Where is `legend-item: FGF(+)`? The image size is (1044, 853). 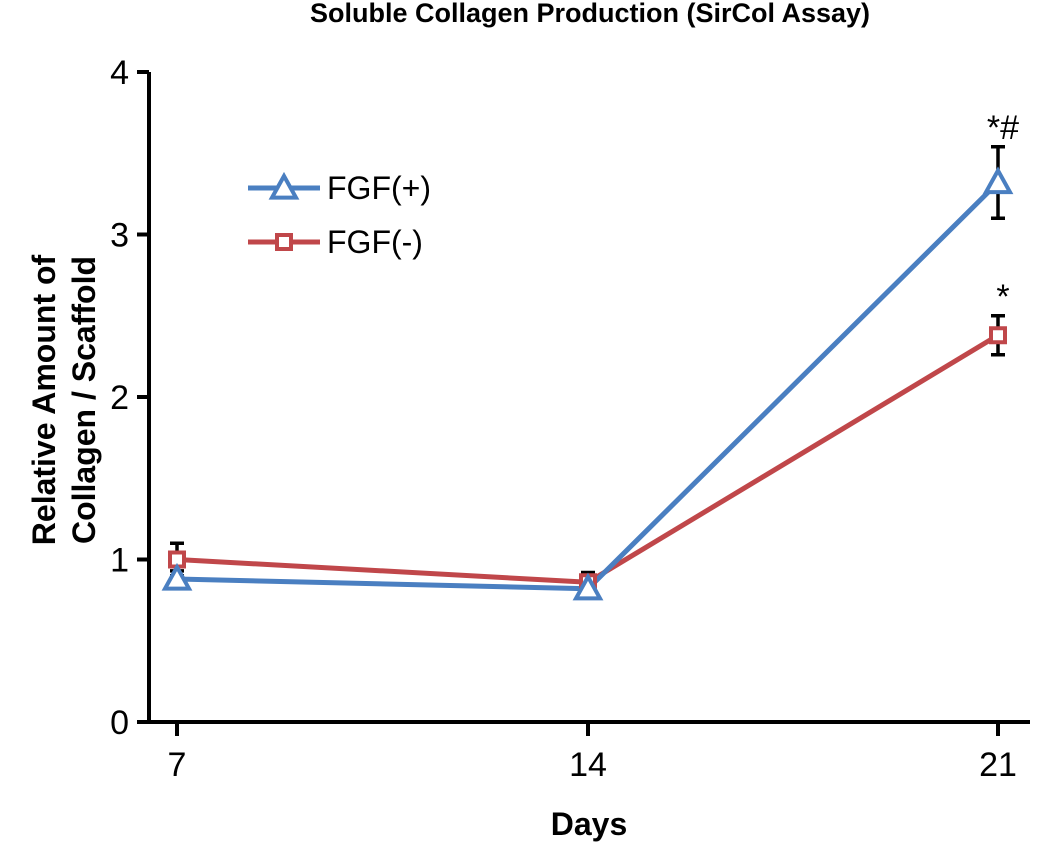
legend-item: FGF(+) is located at coordinates (339, 188).